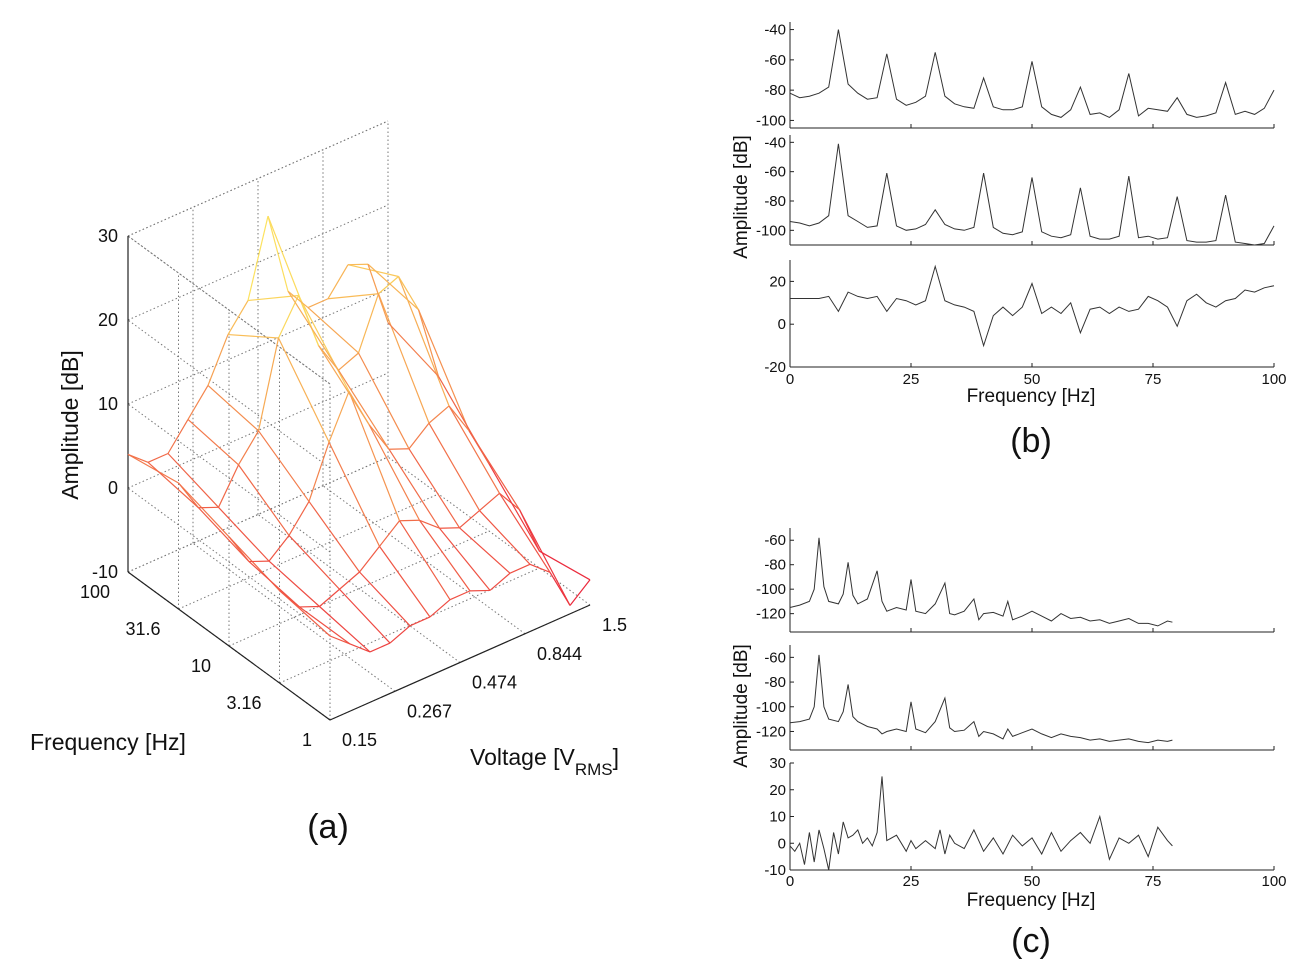  What do you see at coordinates (775, 870) in the screenshot?
I see `y-tick-label: -10` at bounding box center [775, 870].